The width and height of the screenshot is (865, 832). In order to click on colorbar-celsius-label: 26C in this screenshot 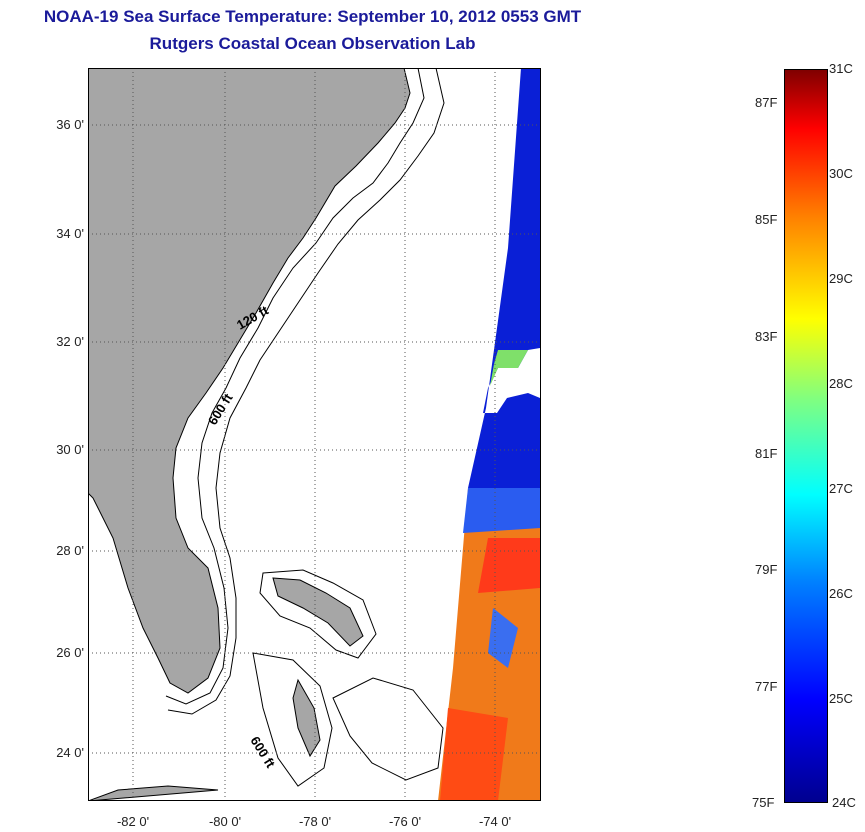, I will do `click(841, 593)`.